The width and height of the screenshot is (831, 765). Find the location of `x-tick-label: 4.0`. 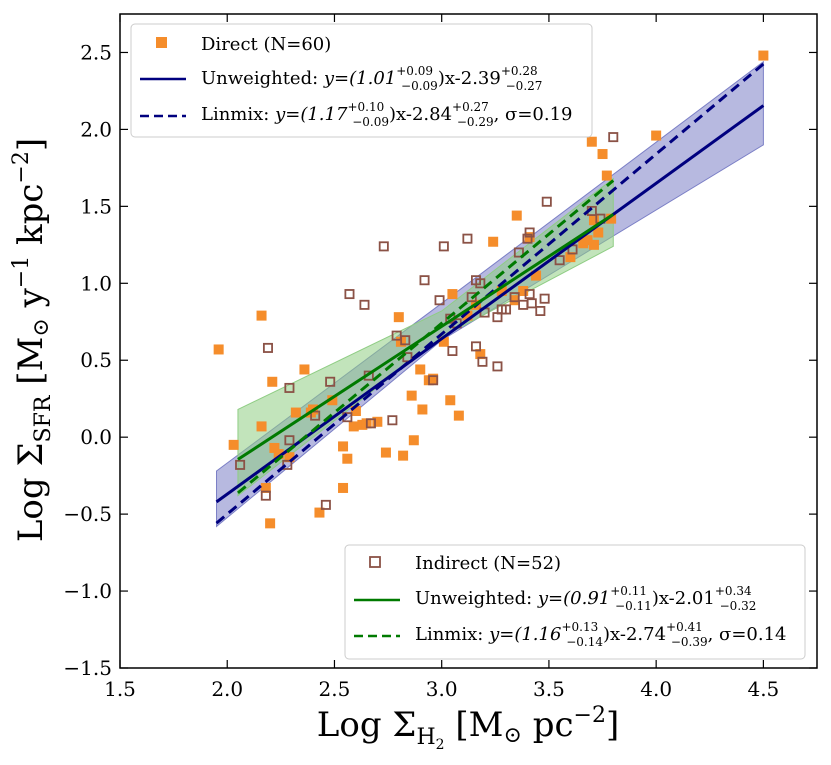

x-tick-label: 4.0 is located at coordinates (656, 689).